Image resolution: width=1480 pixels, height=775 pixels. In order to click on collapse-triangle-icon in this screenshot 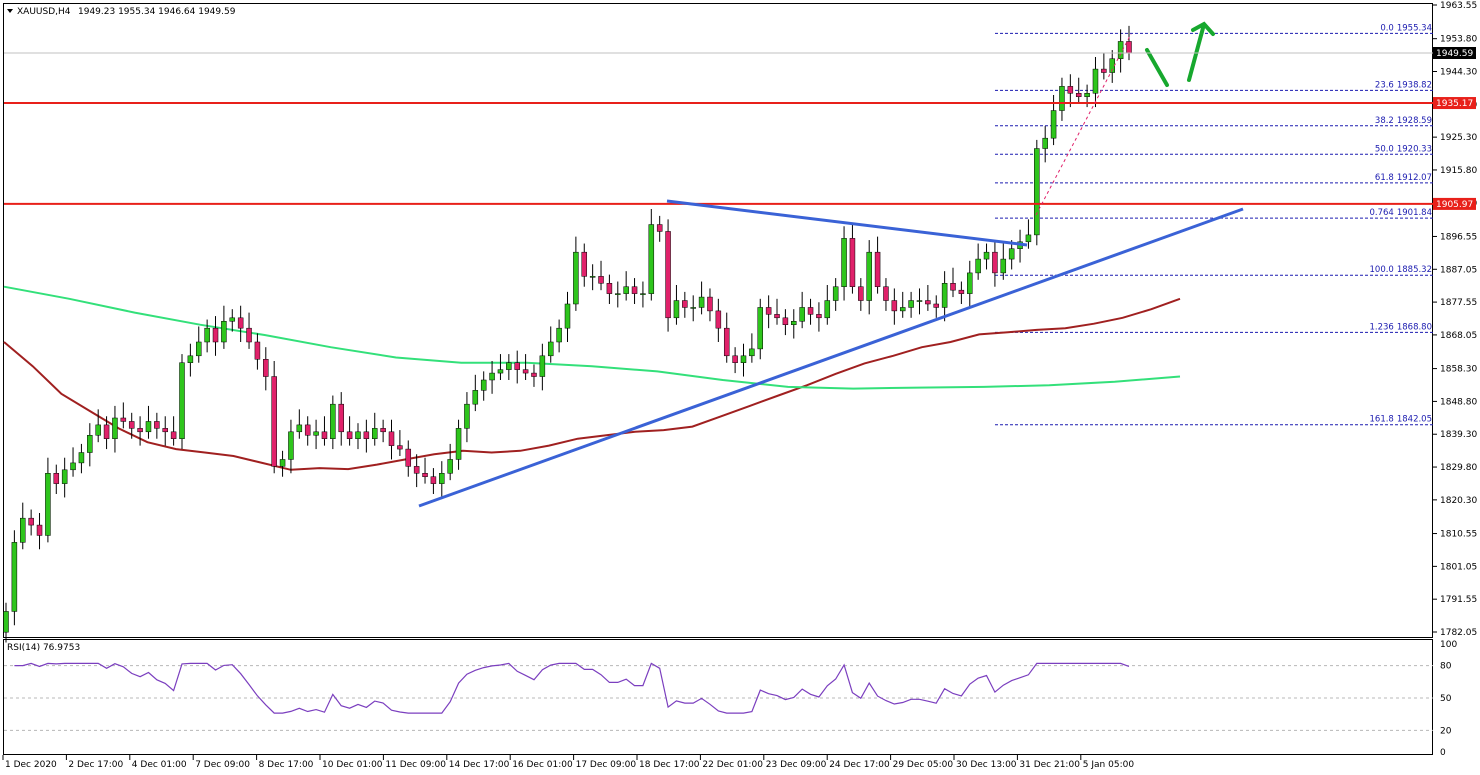, I will do `click(10, 11)`.